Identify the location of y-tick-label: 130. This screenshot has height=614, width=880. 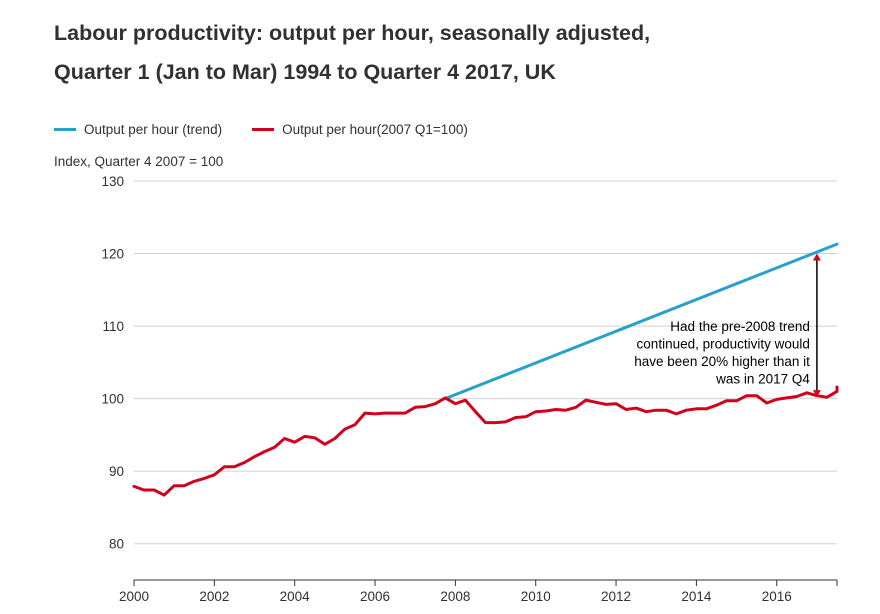
(112, 181).